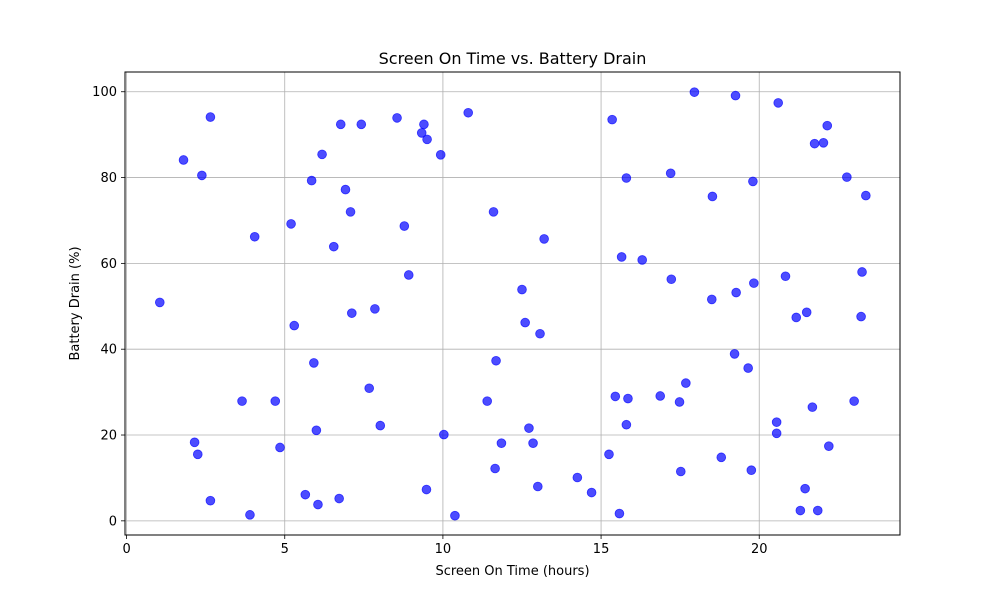 This screenshot has height=600, width=1000. I want to click on y-axis-ticks: 0 20 40 60 80 100, so click(108, 307).